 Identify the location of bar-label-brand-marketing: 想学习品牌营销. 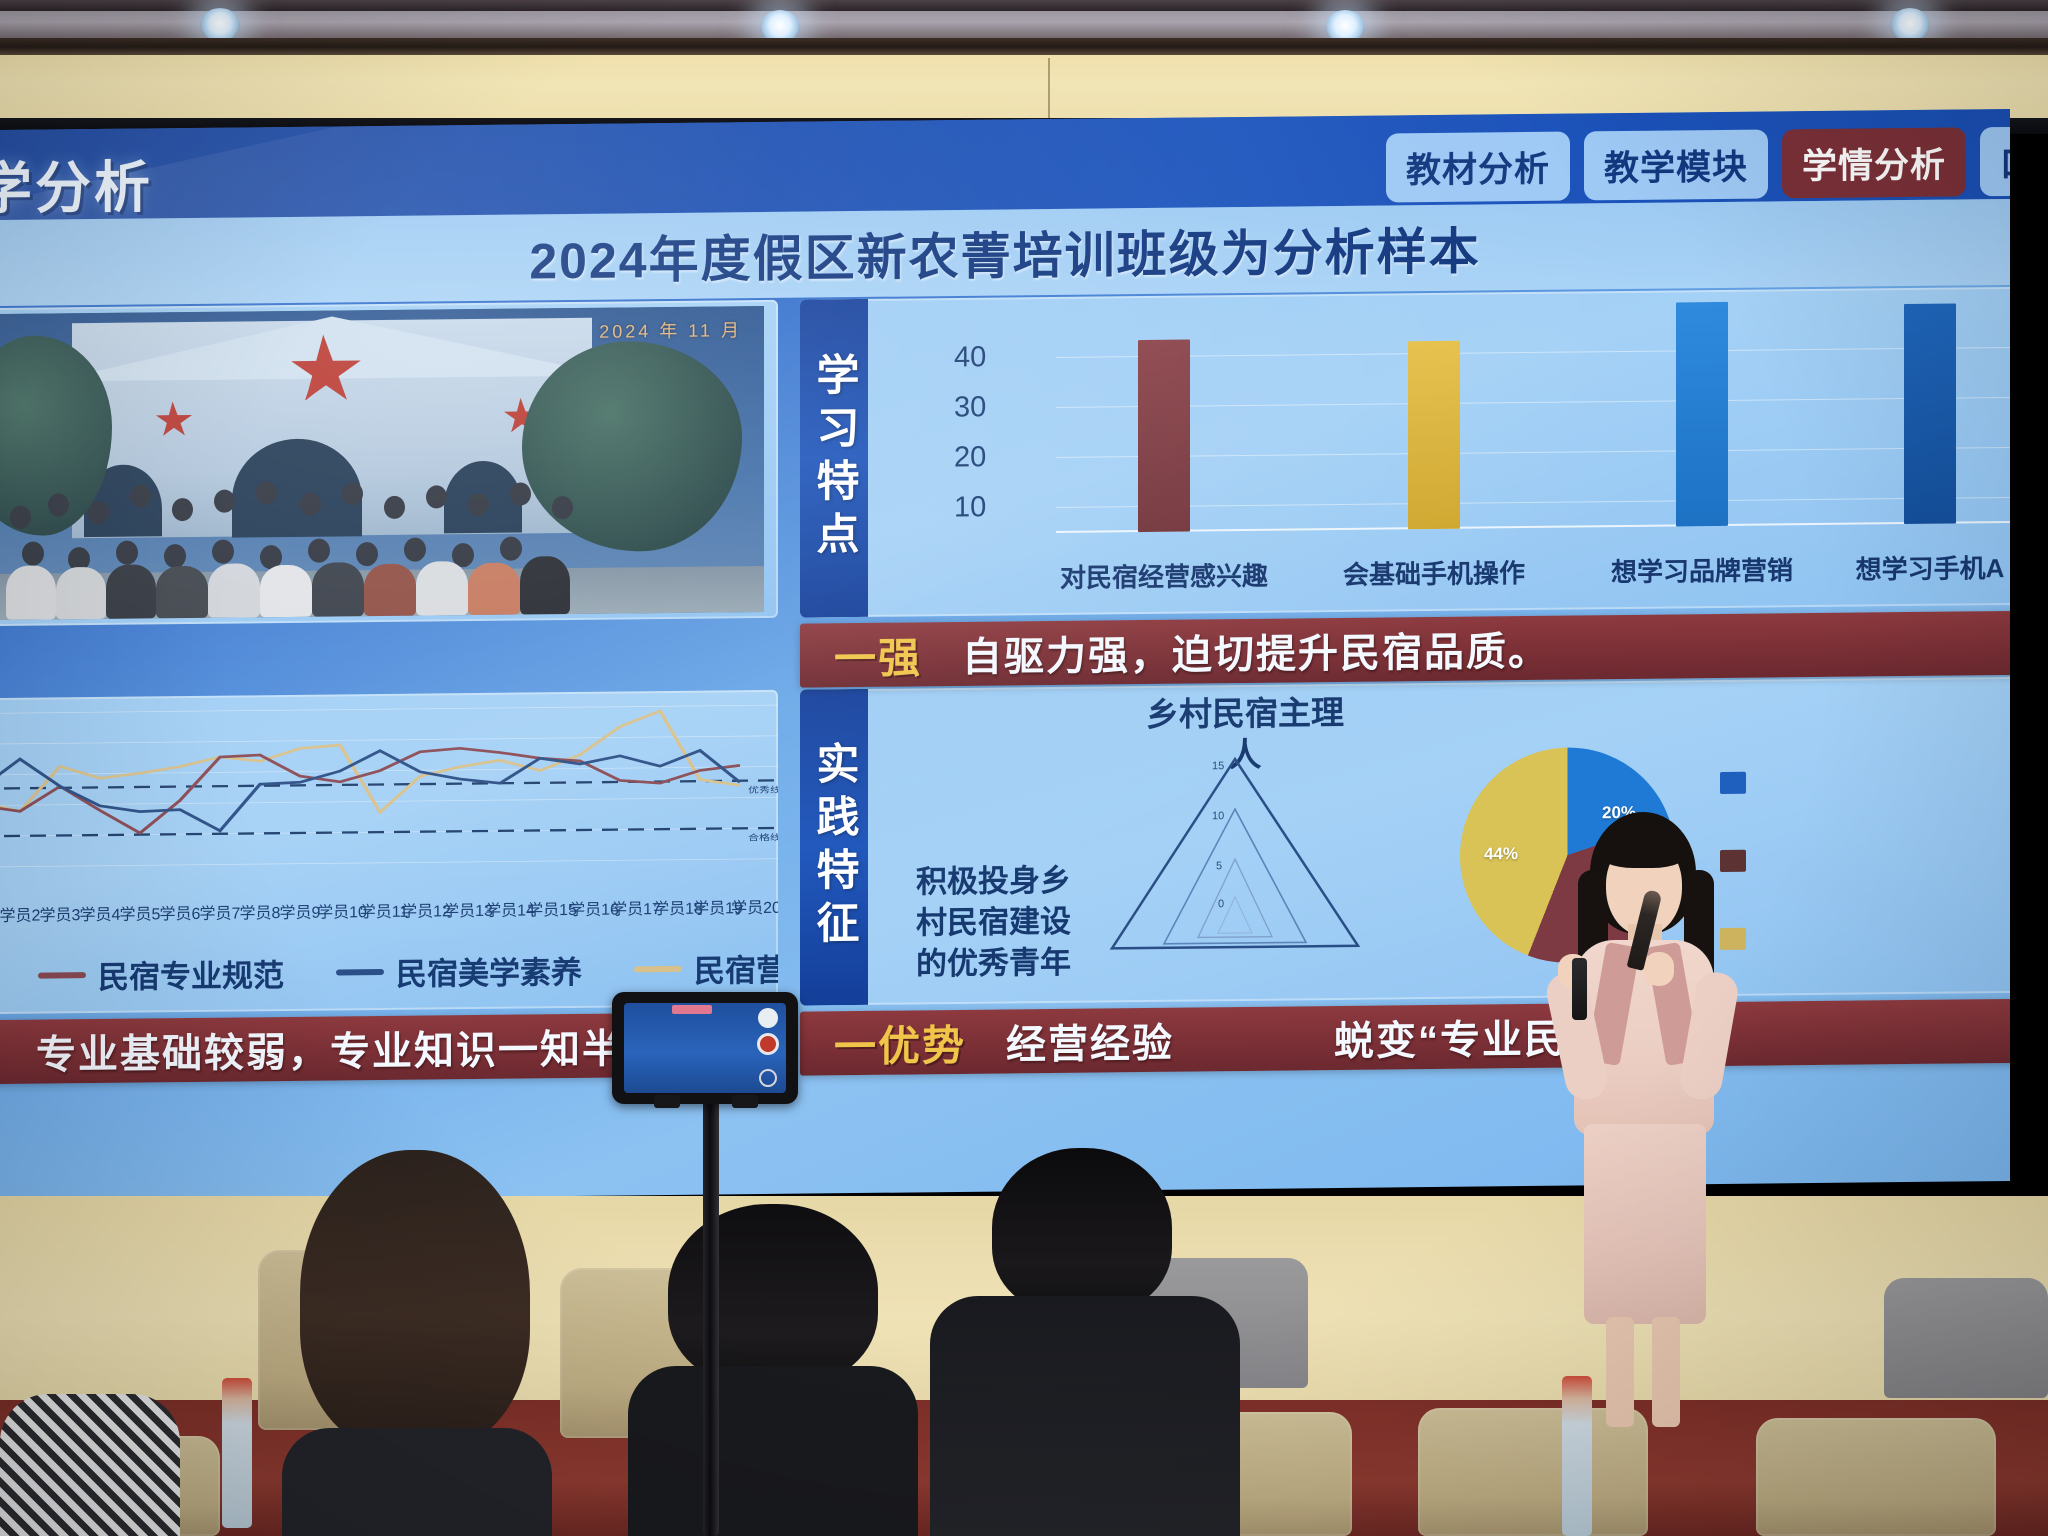
(1702, 571).